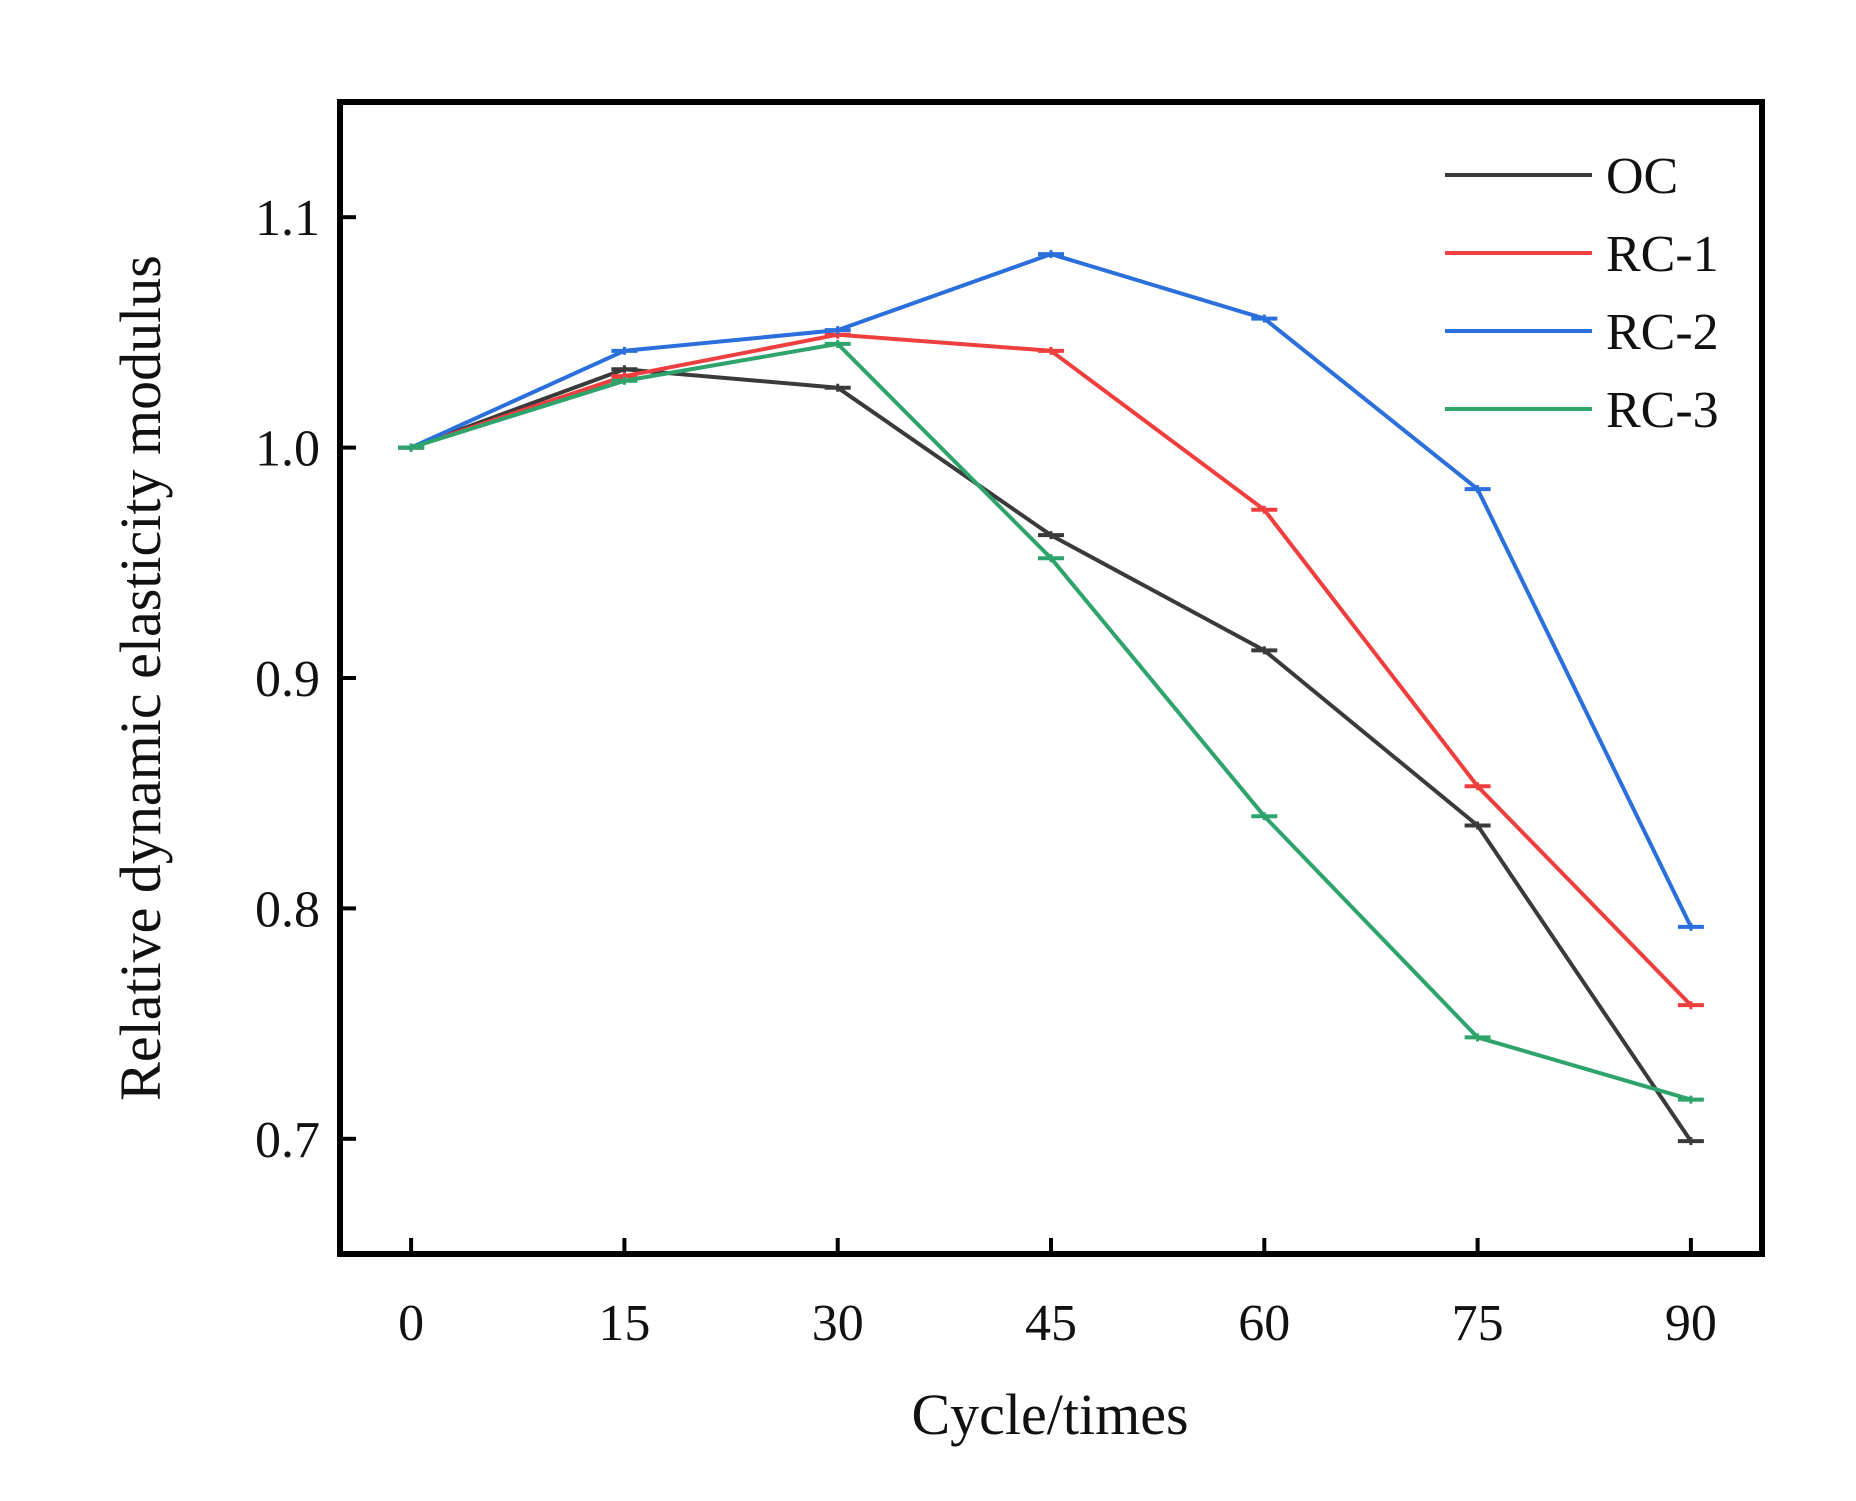 This screenshot has height=1501, width=1856. I want to click on y-tick-label: 1.0, so click(287, 449).